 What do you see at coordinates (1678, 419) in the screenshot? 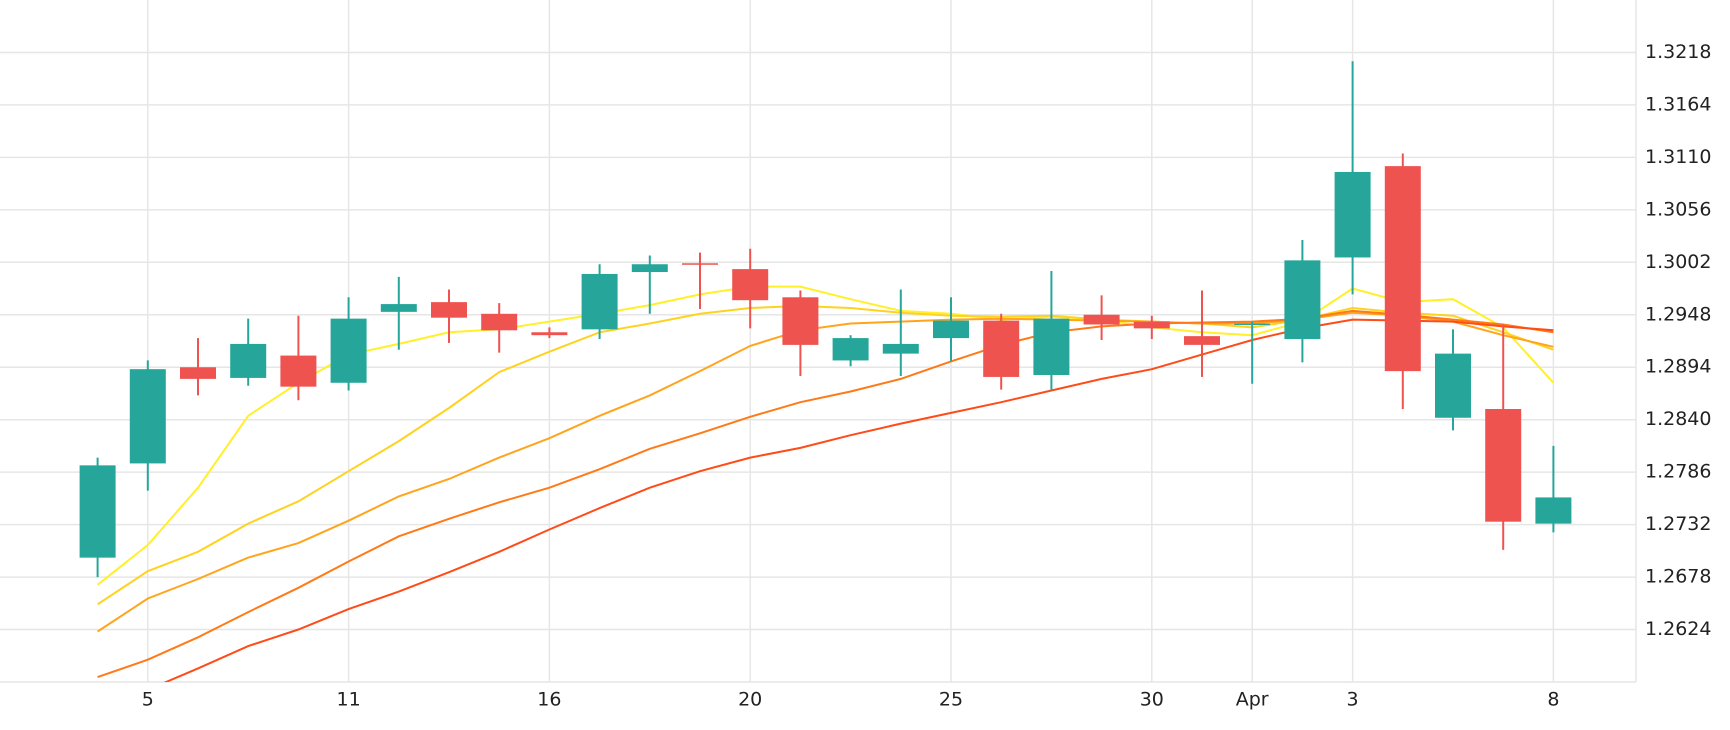
I see `y-tick-label: 1.2840` at bounding box center [1678, 419].